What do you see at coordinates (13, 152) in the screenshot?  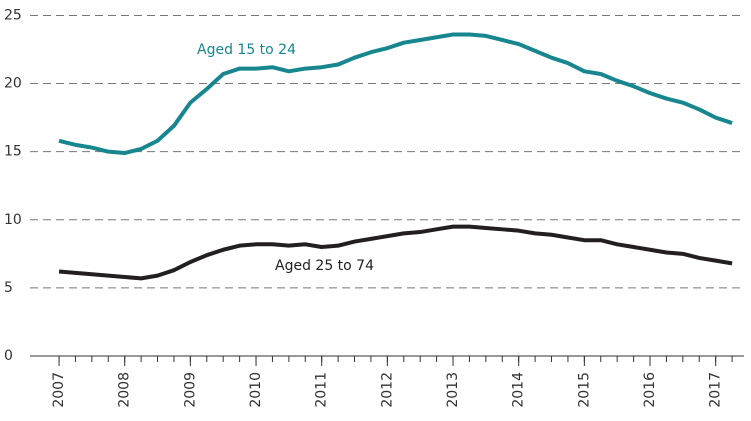 I see `y-tick-label: 15` at bounding box center [13, 152].